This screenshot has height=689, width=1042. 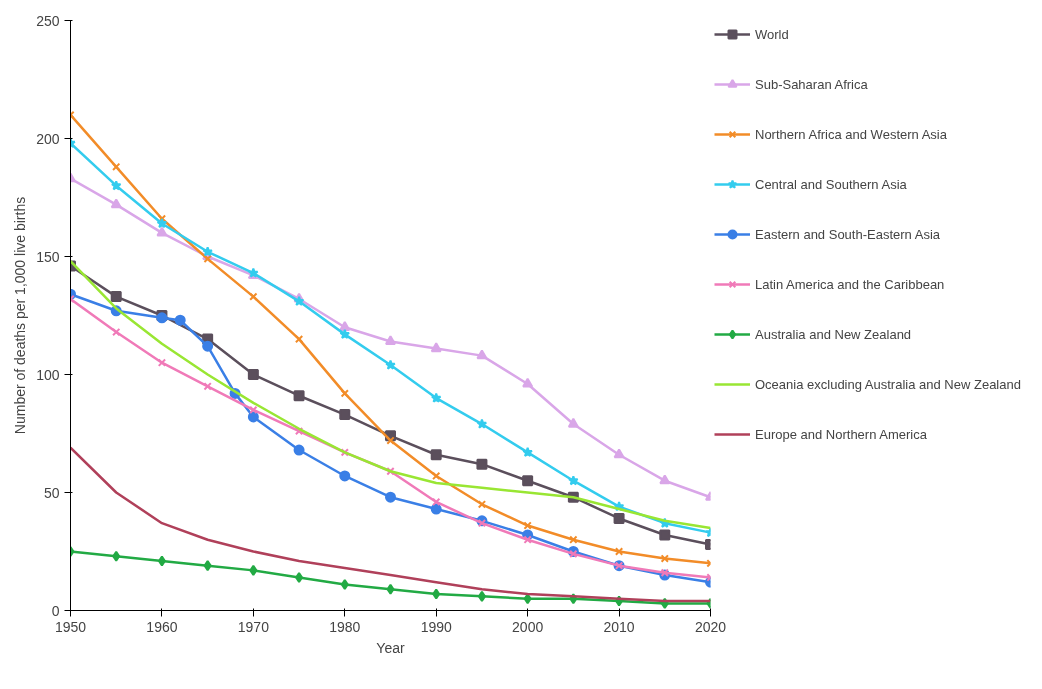 I want to click on y-tick-label: 150, so click(x=48, y=256).